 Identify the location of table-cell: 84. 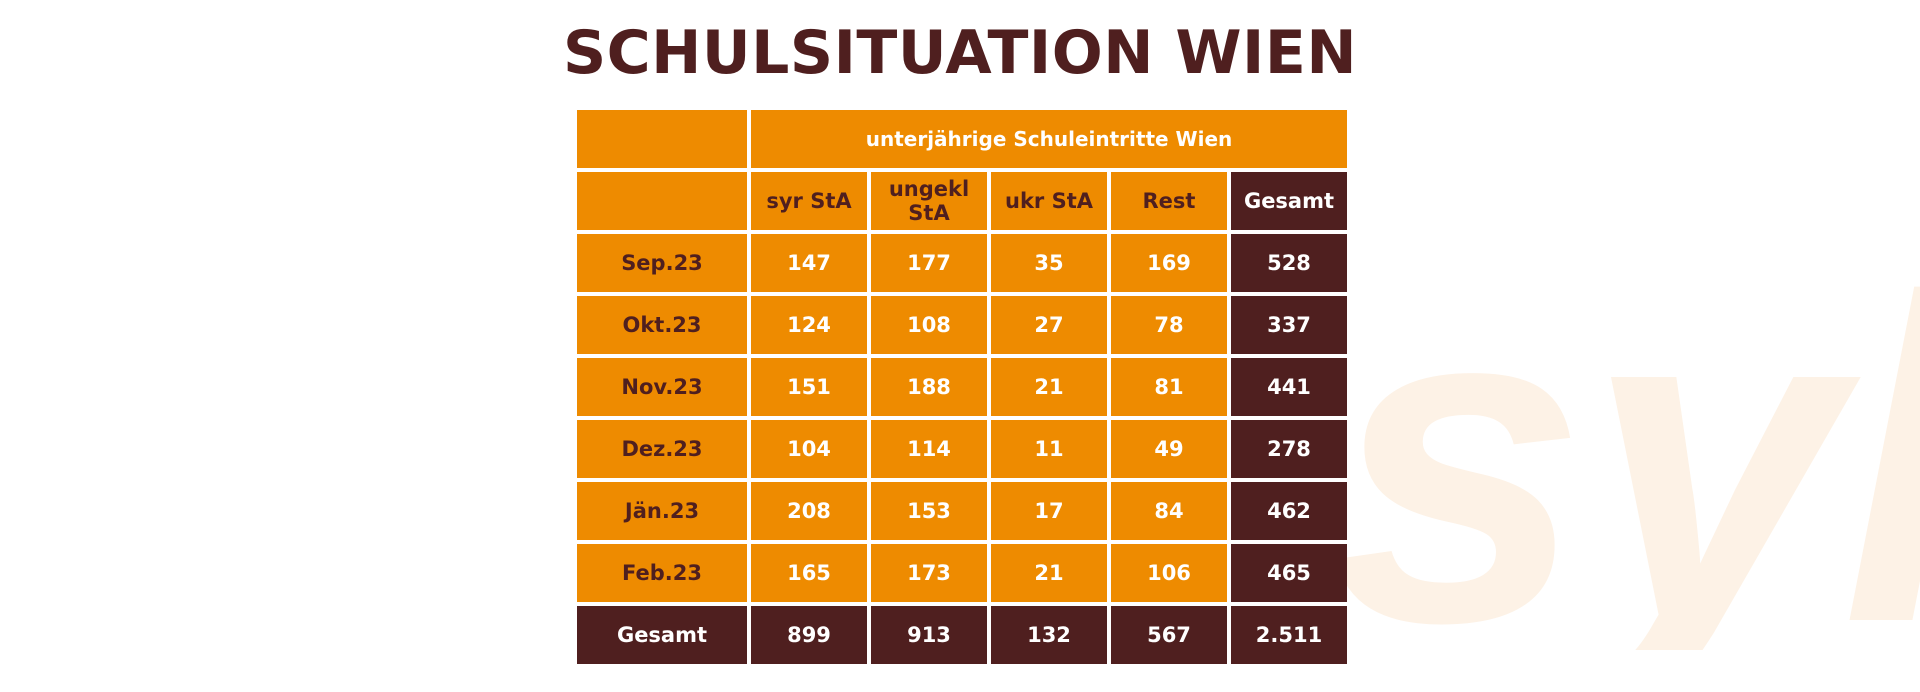
(1169, 511).